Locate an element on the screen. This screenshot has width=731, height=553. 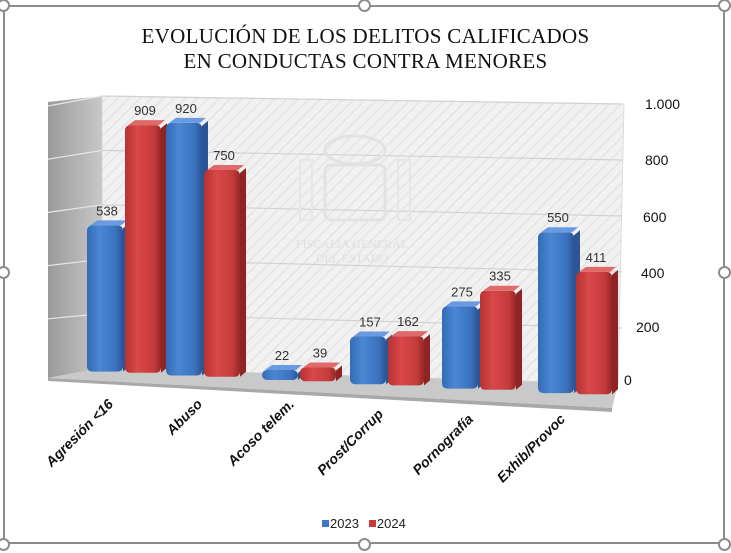
svg-text: FISCALIA GENERAL is located at coordinates (352, 244).